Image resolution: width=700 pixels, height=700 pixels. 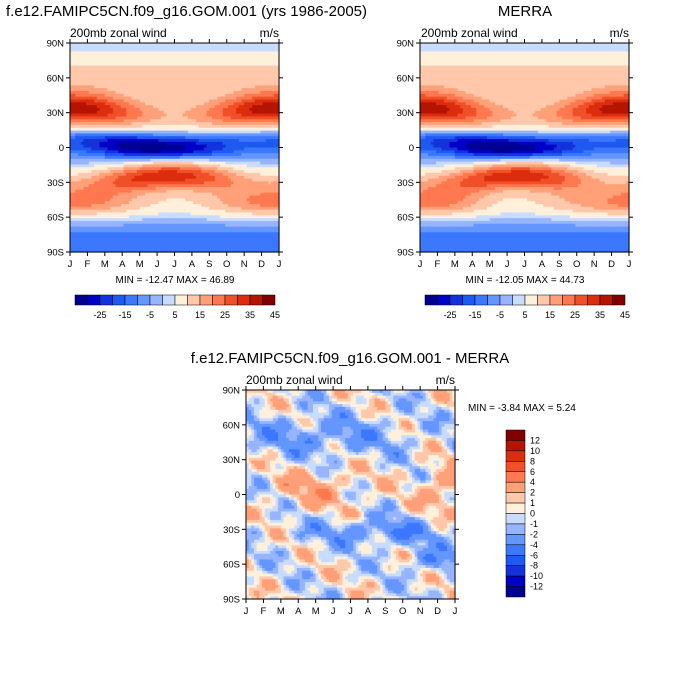 What do you see at coordinates (525, 280) in the screenshot?
I see `stats-text: MIN = -12.05 MAX = 44.73` at bounding box center [525, 280].